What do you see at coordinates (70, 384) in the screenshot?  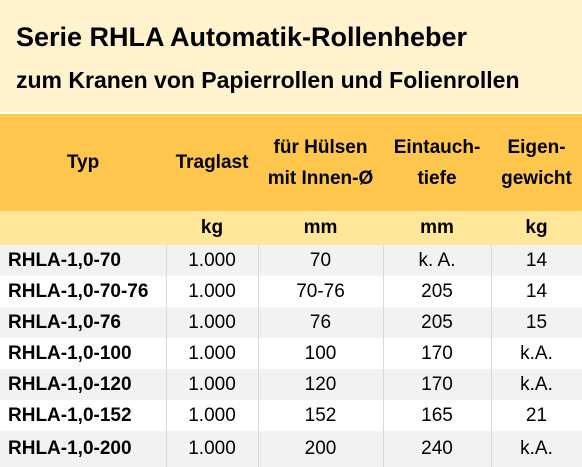 I see `cell-typ: RHLA-1,0-120` at bounding box center [70, 384].